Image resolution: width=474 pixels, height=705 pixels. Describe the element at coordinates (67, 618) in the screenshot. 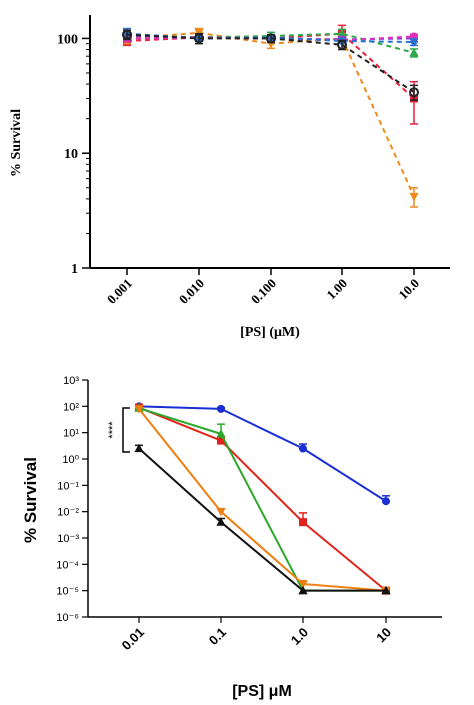

I see `chart-bottom-y-tick-label: 10⁻⁶` at that location.